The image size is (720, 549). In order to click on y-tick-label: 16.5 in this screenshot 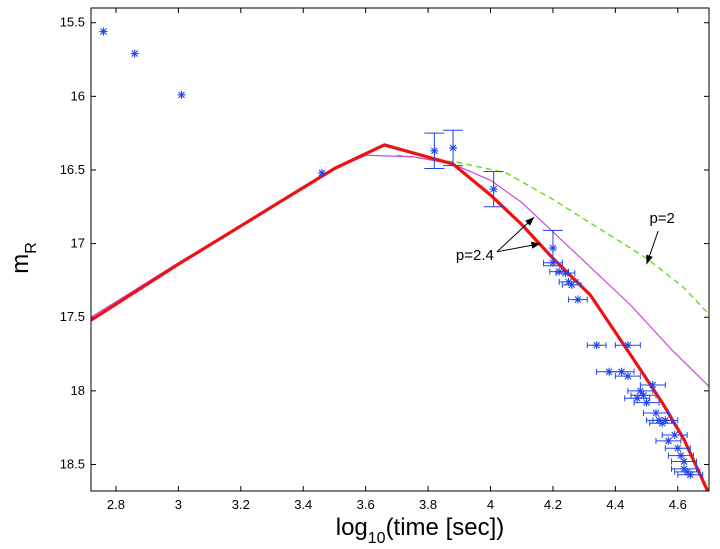, I will do `click(72, 169)`.